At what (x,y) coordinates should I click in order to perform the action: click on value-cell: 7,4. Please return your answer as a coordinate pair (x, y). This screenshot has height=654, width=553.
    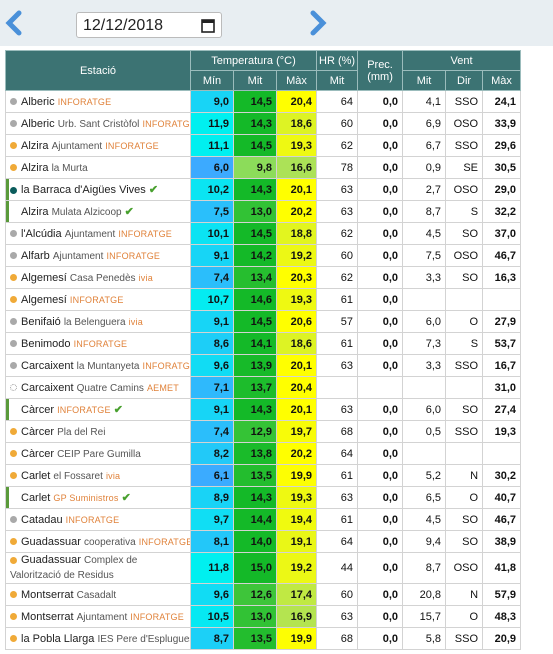
    Looking at the image, I should click on (212, 277).